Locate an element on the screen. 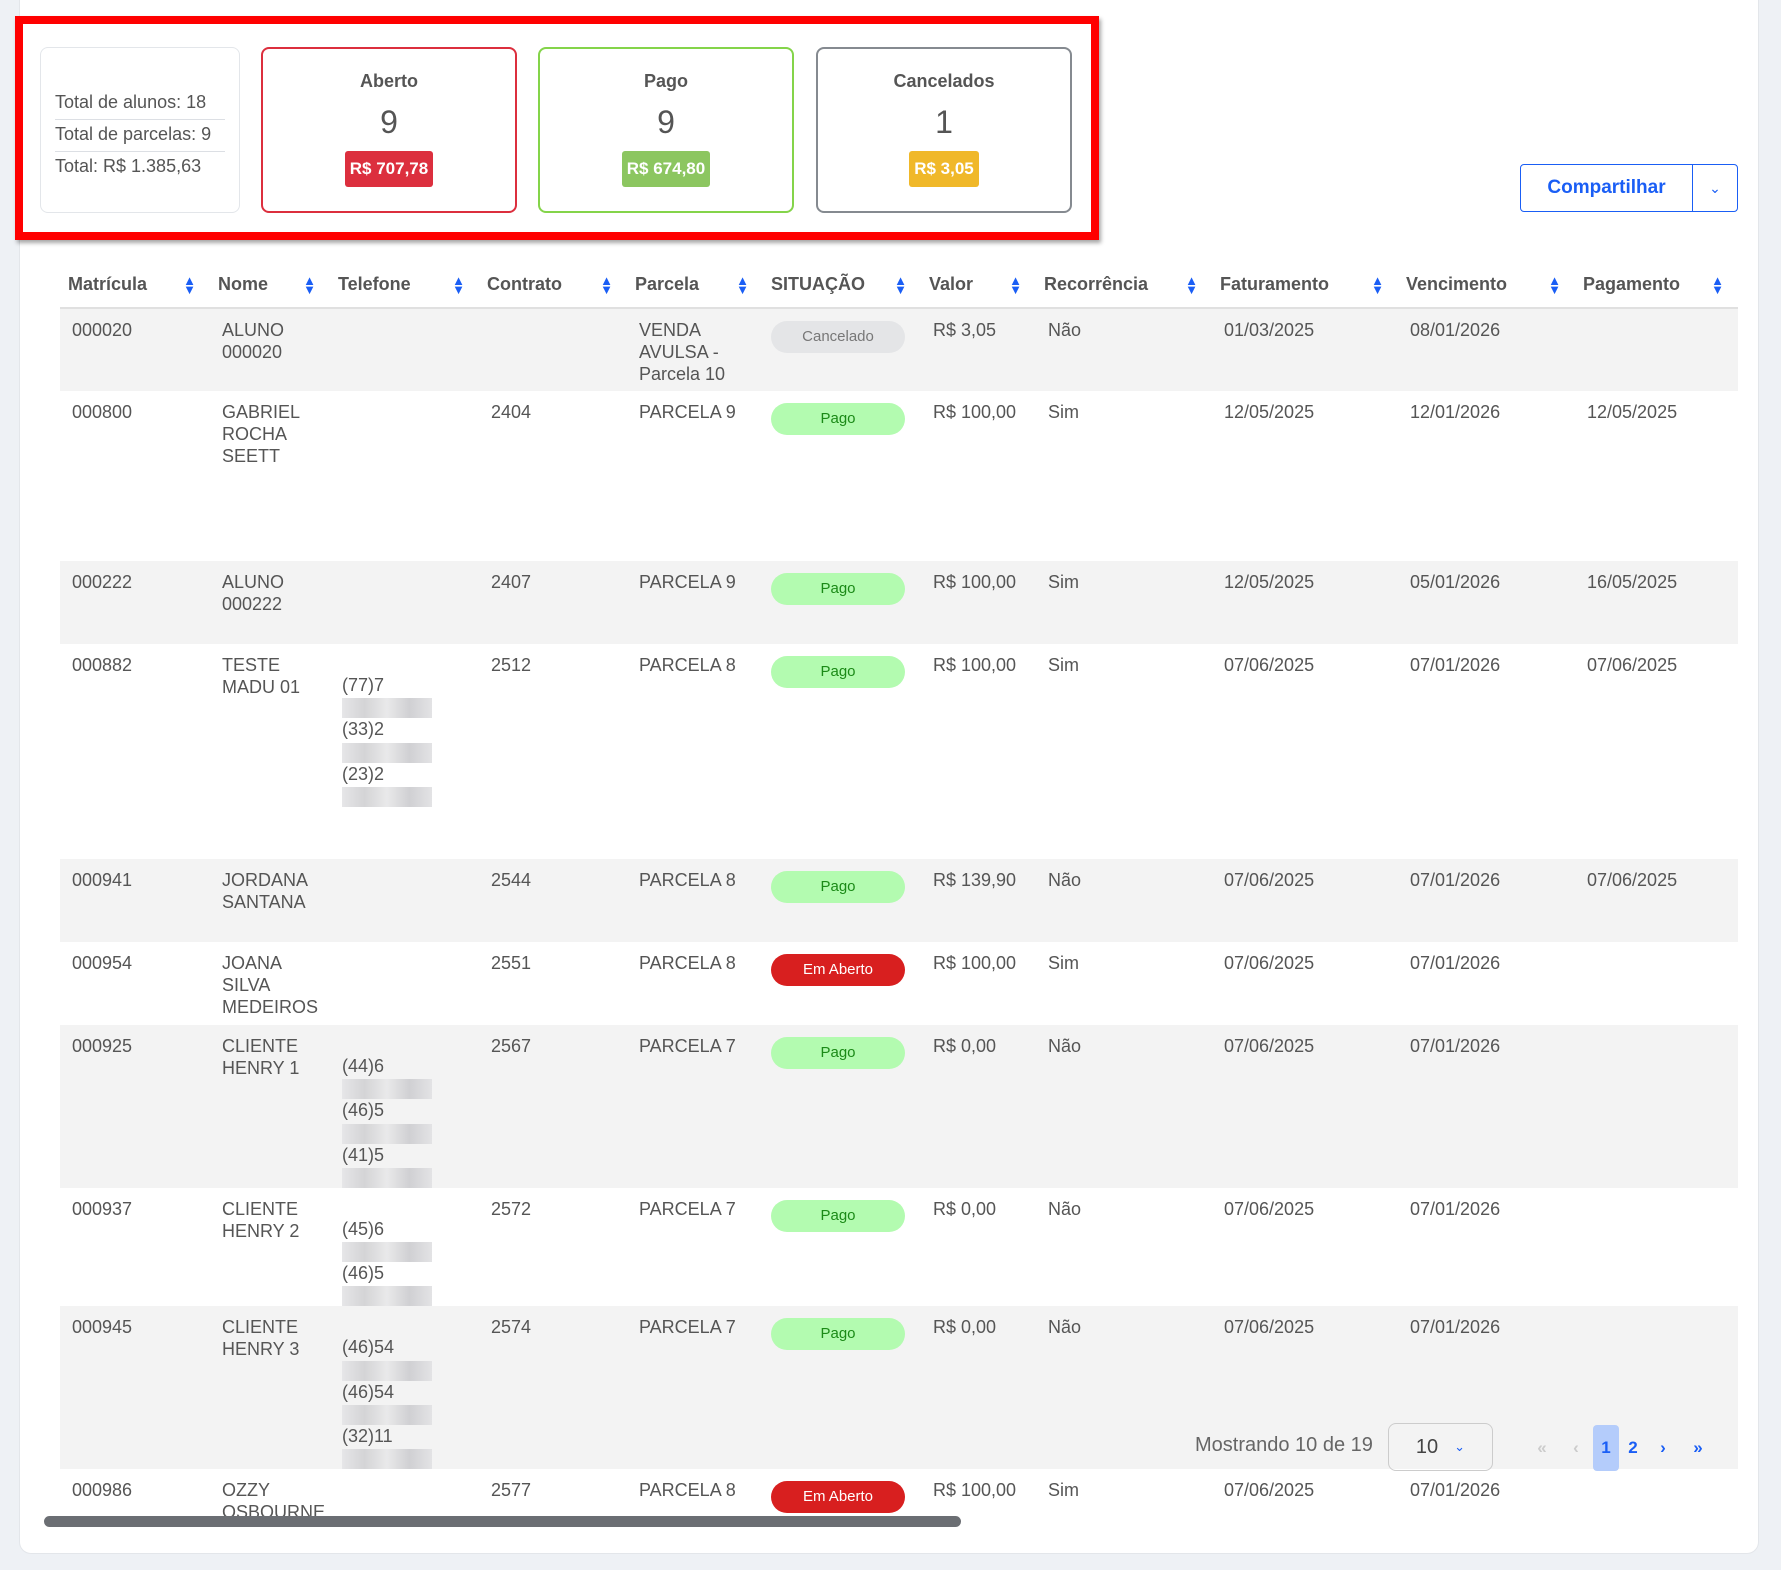  column-header: Pagamento ▲ ▼ is located at coordinates (1656, 285).